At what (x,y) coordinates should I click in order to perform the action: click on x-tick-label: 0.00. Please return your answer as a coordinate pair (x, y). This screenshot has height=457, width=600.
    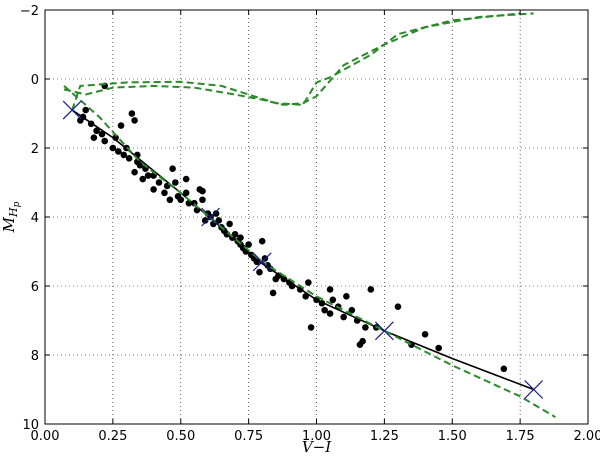
    Looking at the image, I should click on (45, 436).